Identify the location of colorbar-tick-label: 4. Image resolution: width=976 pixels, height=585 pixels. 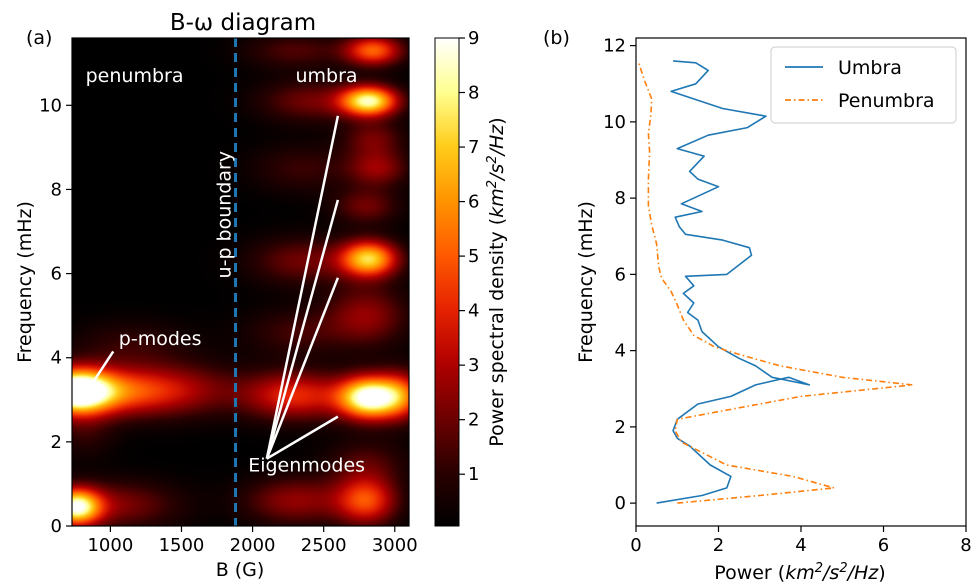
(473, 311).